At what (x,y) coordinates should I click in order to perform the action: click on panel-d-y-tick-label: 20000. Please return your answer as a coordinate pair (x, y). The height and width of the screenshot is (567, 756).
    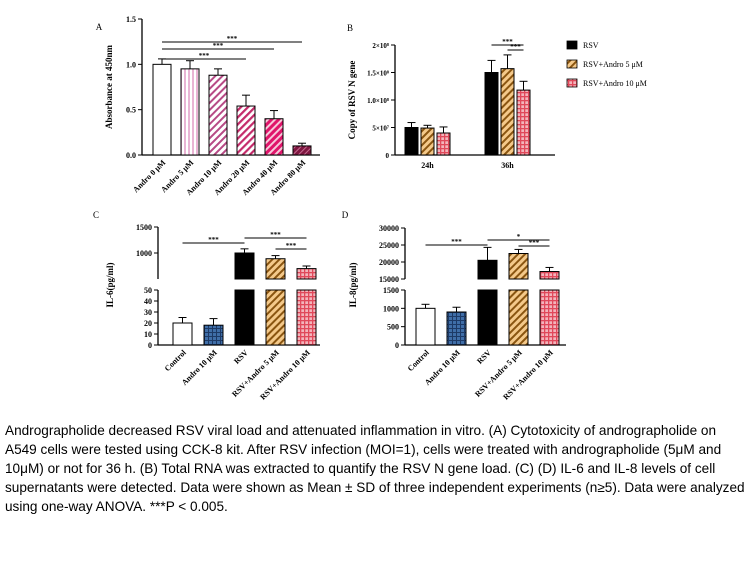
    Looking at the image, I should click on (389, 262).